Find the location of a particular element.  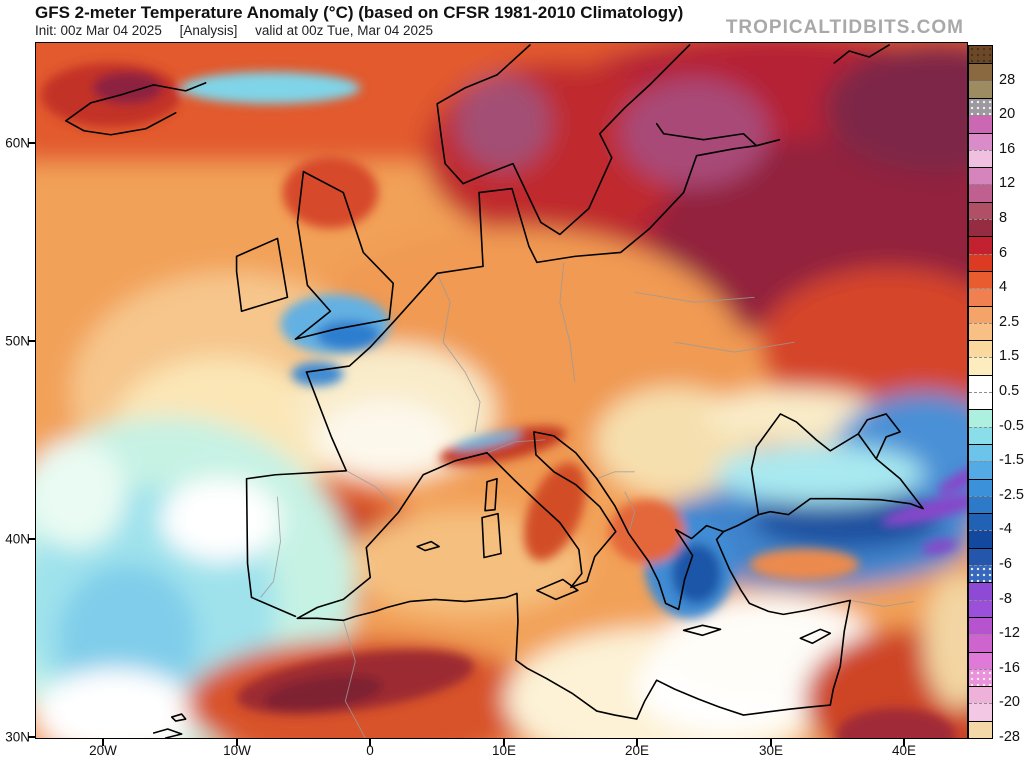

colorbar-label--4: -4 is located at coordinates (1005, 529).